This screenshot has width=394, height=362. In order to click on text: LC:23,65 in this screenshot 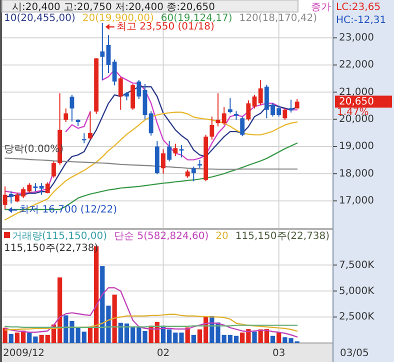, I will do `click(358, 7)`.